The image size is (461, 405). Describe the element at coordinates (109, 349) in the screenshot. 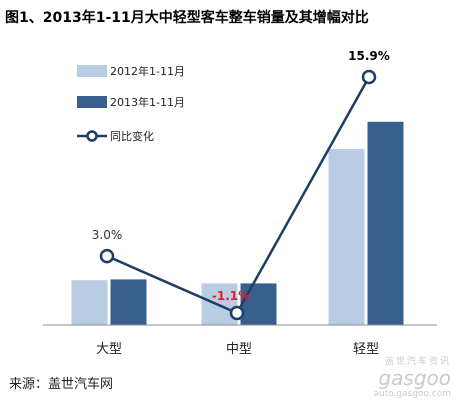

I see `x-tick-label: 大型` at that location.